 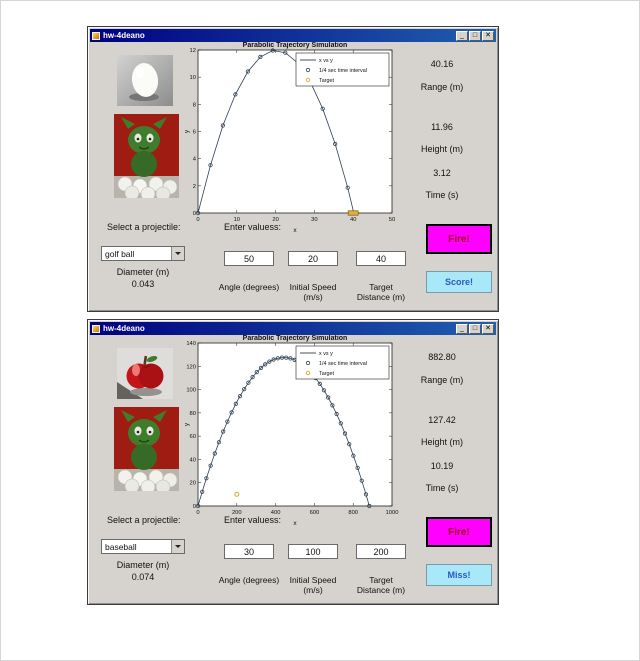 What do you see at coordinates (314, 220) in the screenshot?
I see `svg-text: 30` at bounding box center [314, 220].